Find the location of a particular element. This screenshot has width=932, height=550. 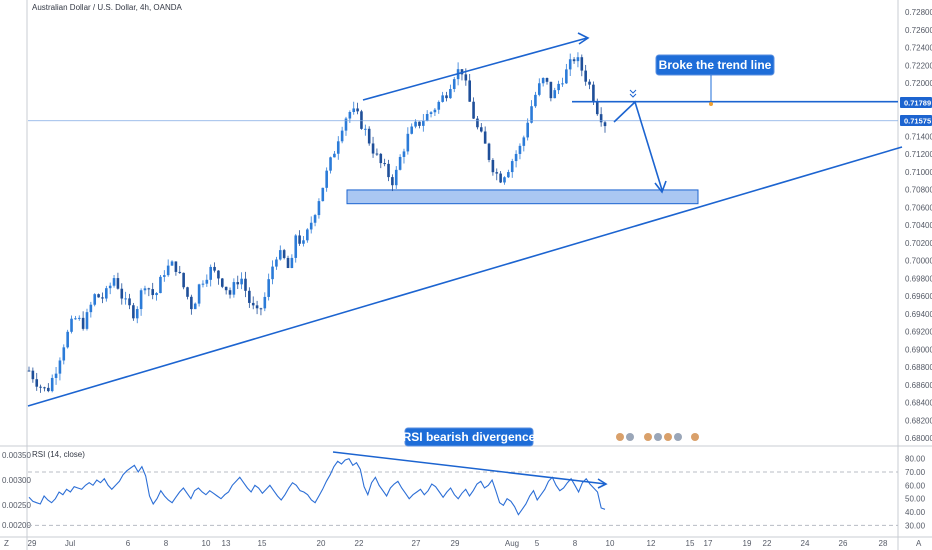

rsi-right-tick-label: 70.00 is located at coordinates (915, 472).